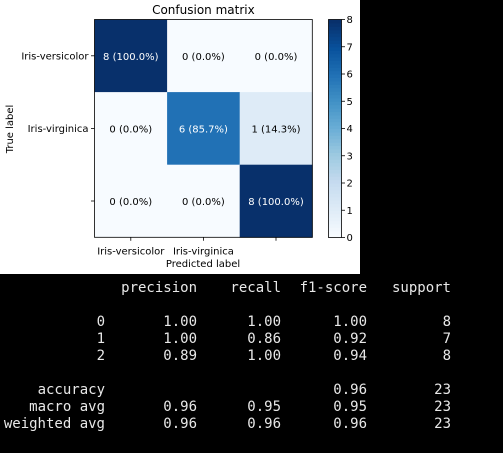  Describe the element at coordinates (159, 288) in the screenshot. I see `report-header-precision: precision` at that location.